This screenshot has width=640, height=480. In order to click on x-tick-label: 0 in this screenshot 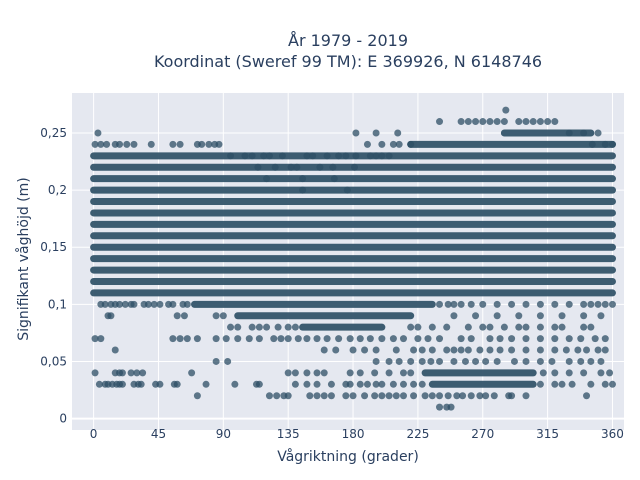, I will do `click(94, 434)`.